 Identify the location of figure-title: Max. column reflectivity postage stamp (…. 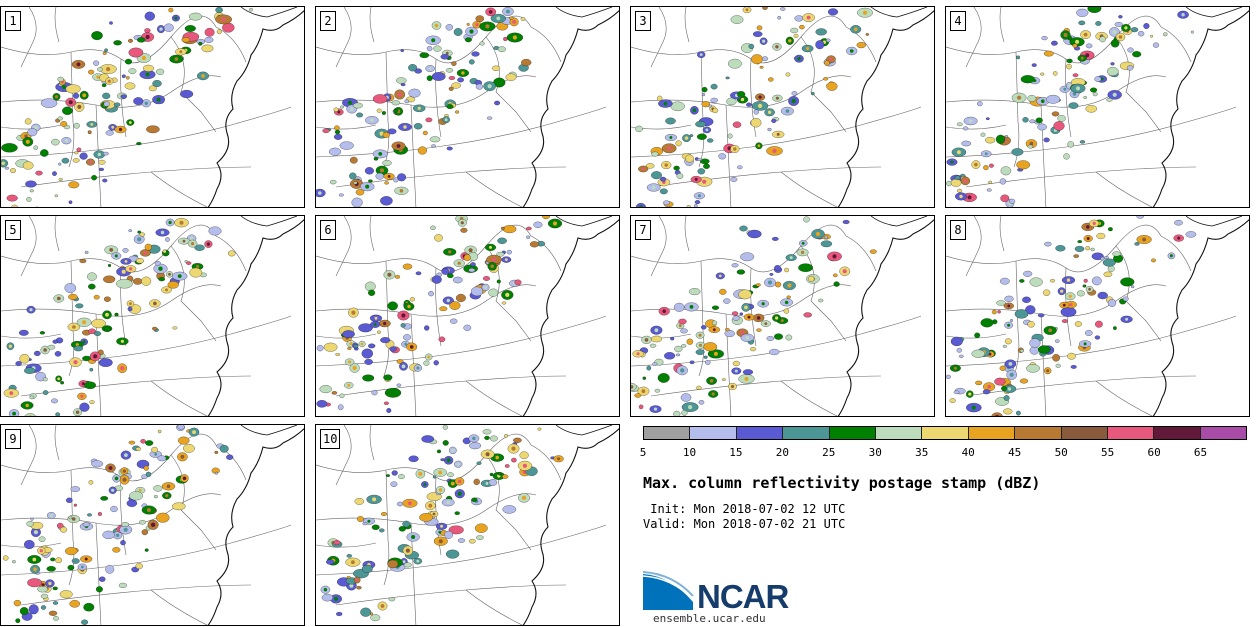
(842, 483).